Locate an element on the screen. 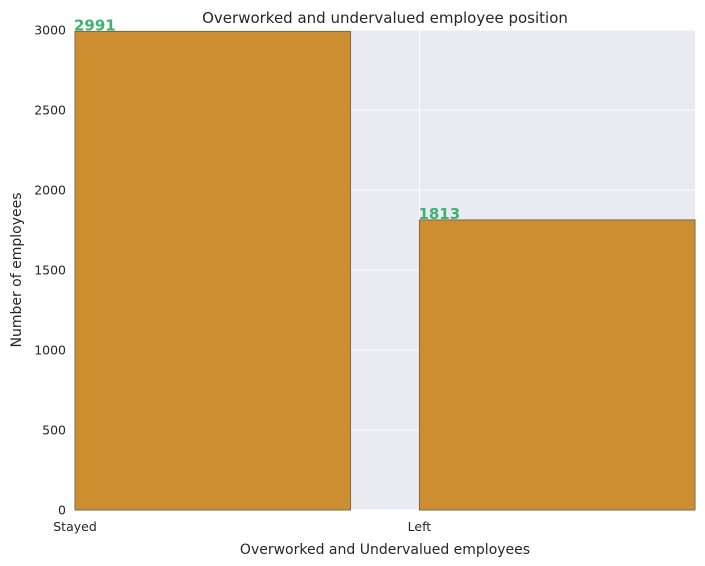  y-tick-label: 1500 is located at coordinates (50, 270).